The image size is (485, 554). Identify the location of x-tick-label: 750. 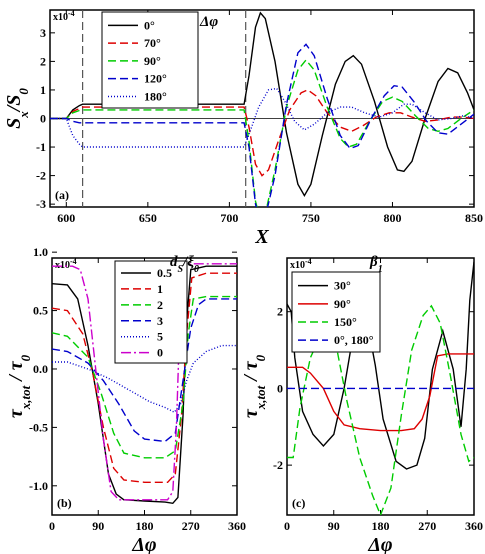
(311, 218).